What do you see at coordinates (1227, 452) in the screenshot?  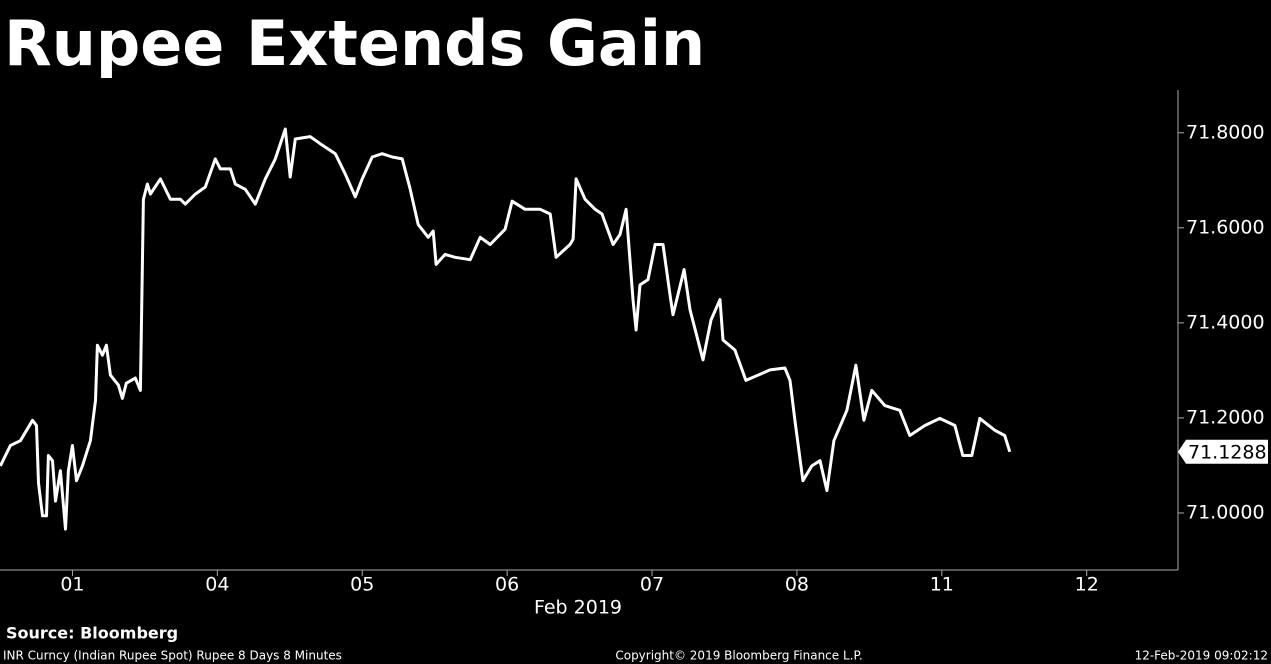 I see `last-value-label: 71.1288` at bounding box center [1227, 452].